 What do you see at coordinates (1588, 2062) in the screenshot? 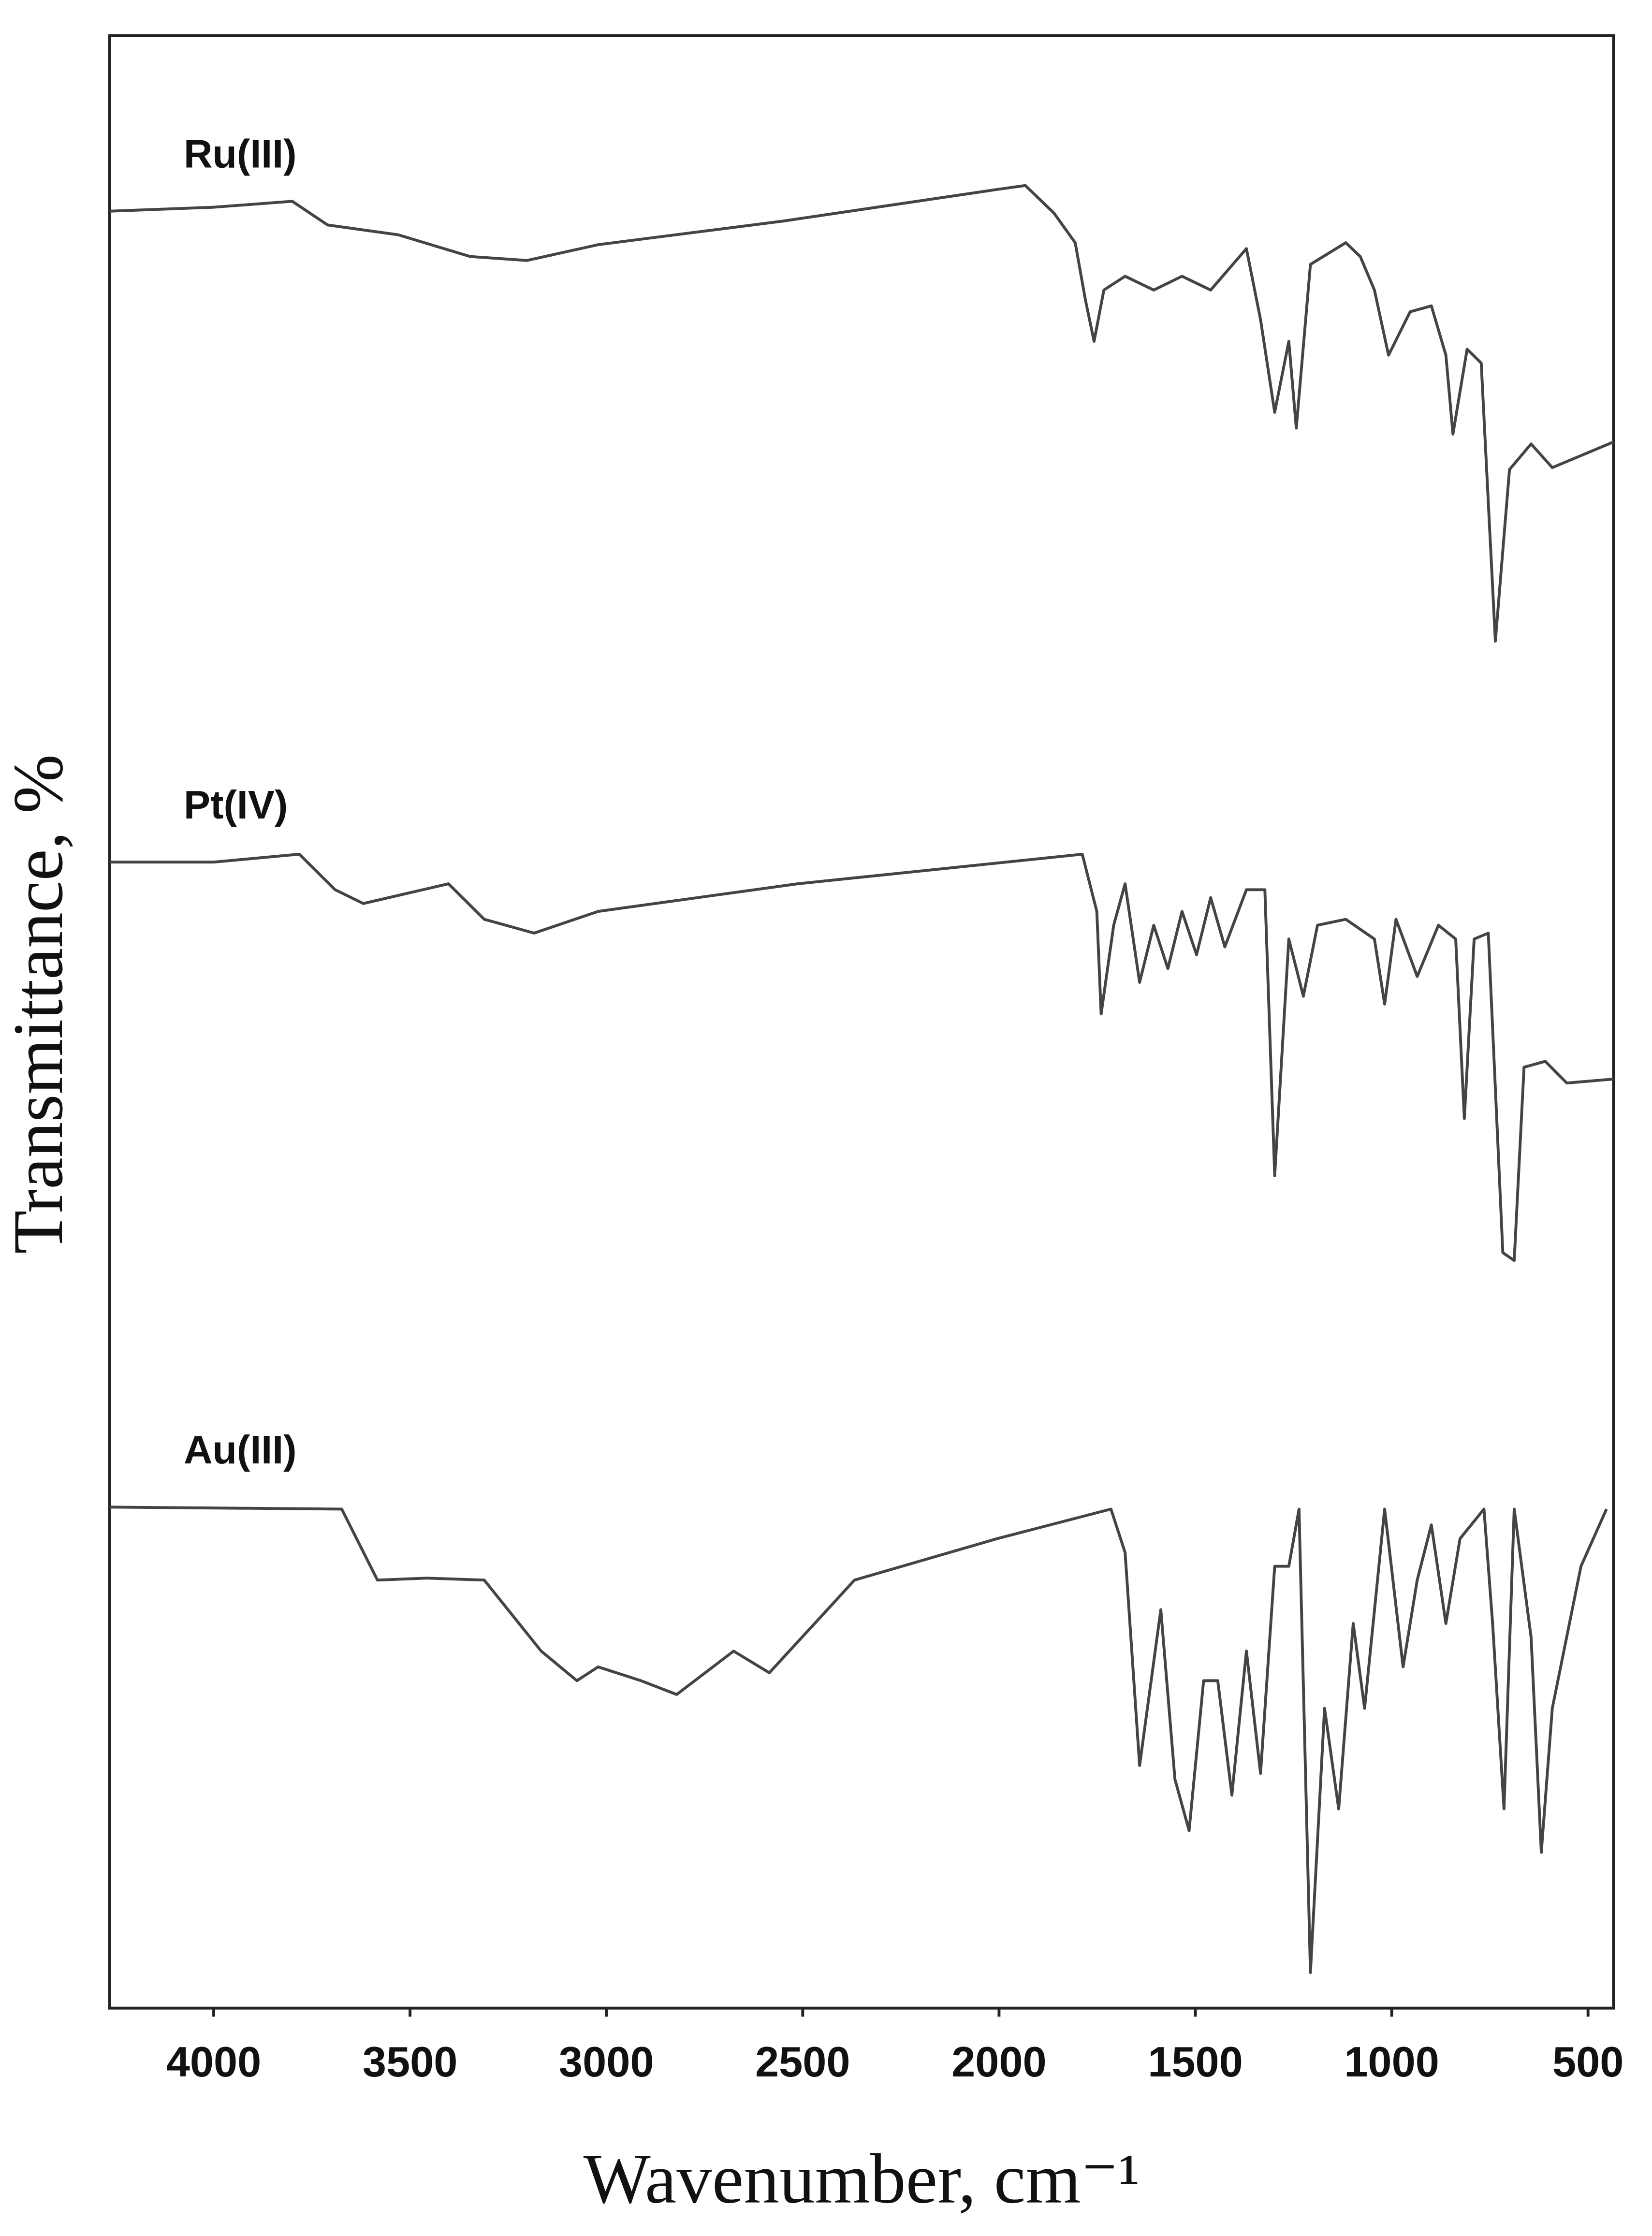
I see `x-tick-label: 500` at bounding box center [1588, 2062].